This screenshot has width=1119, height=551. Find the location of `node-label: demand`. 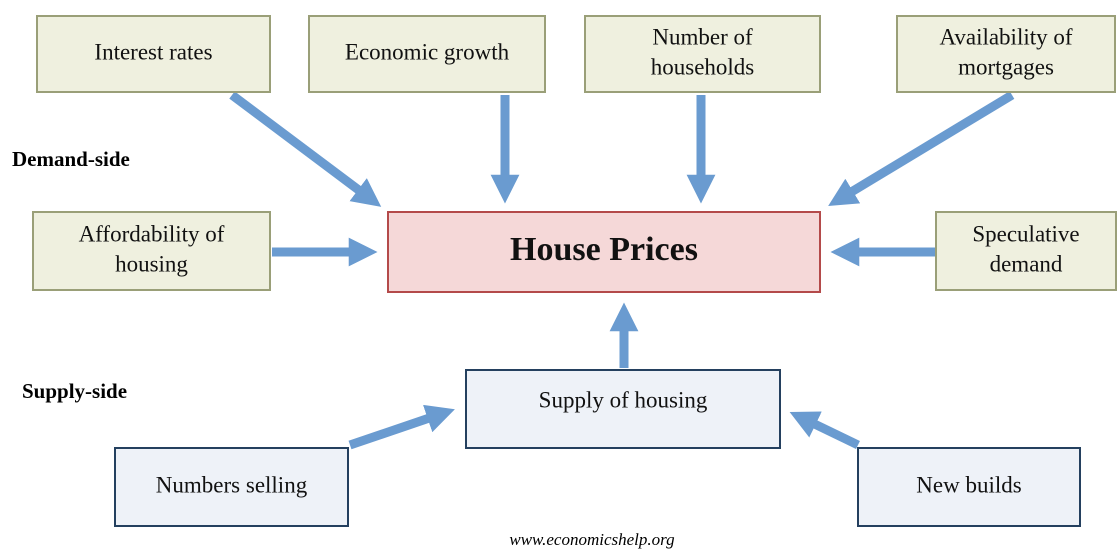

node-label: demand is located at coordinates (1026, 263).